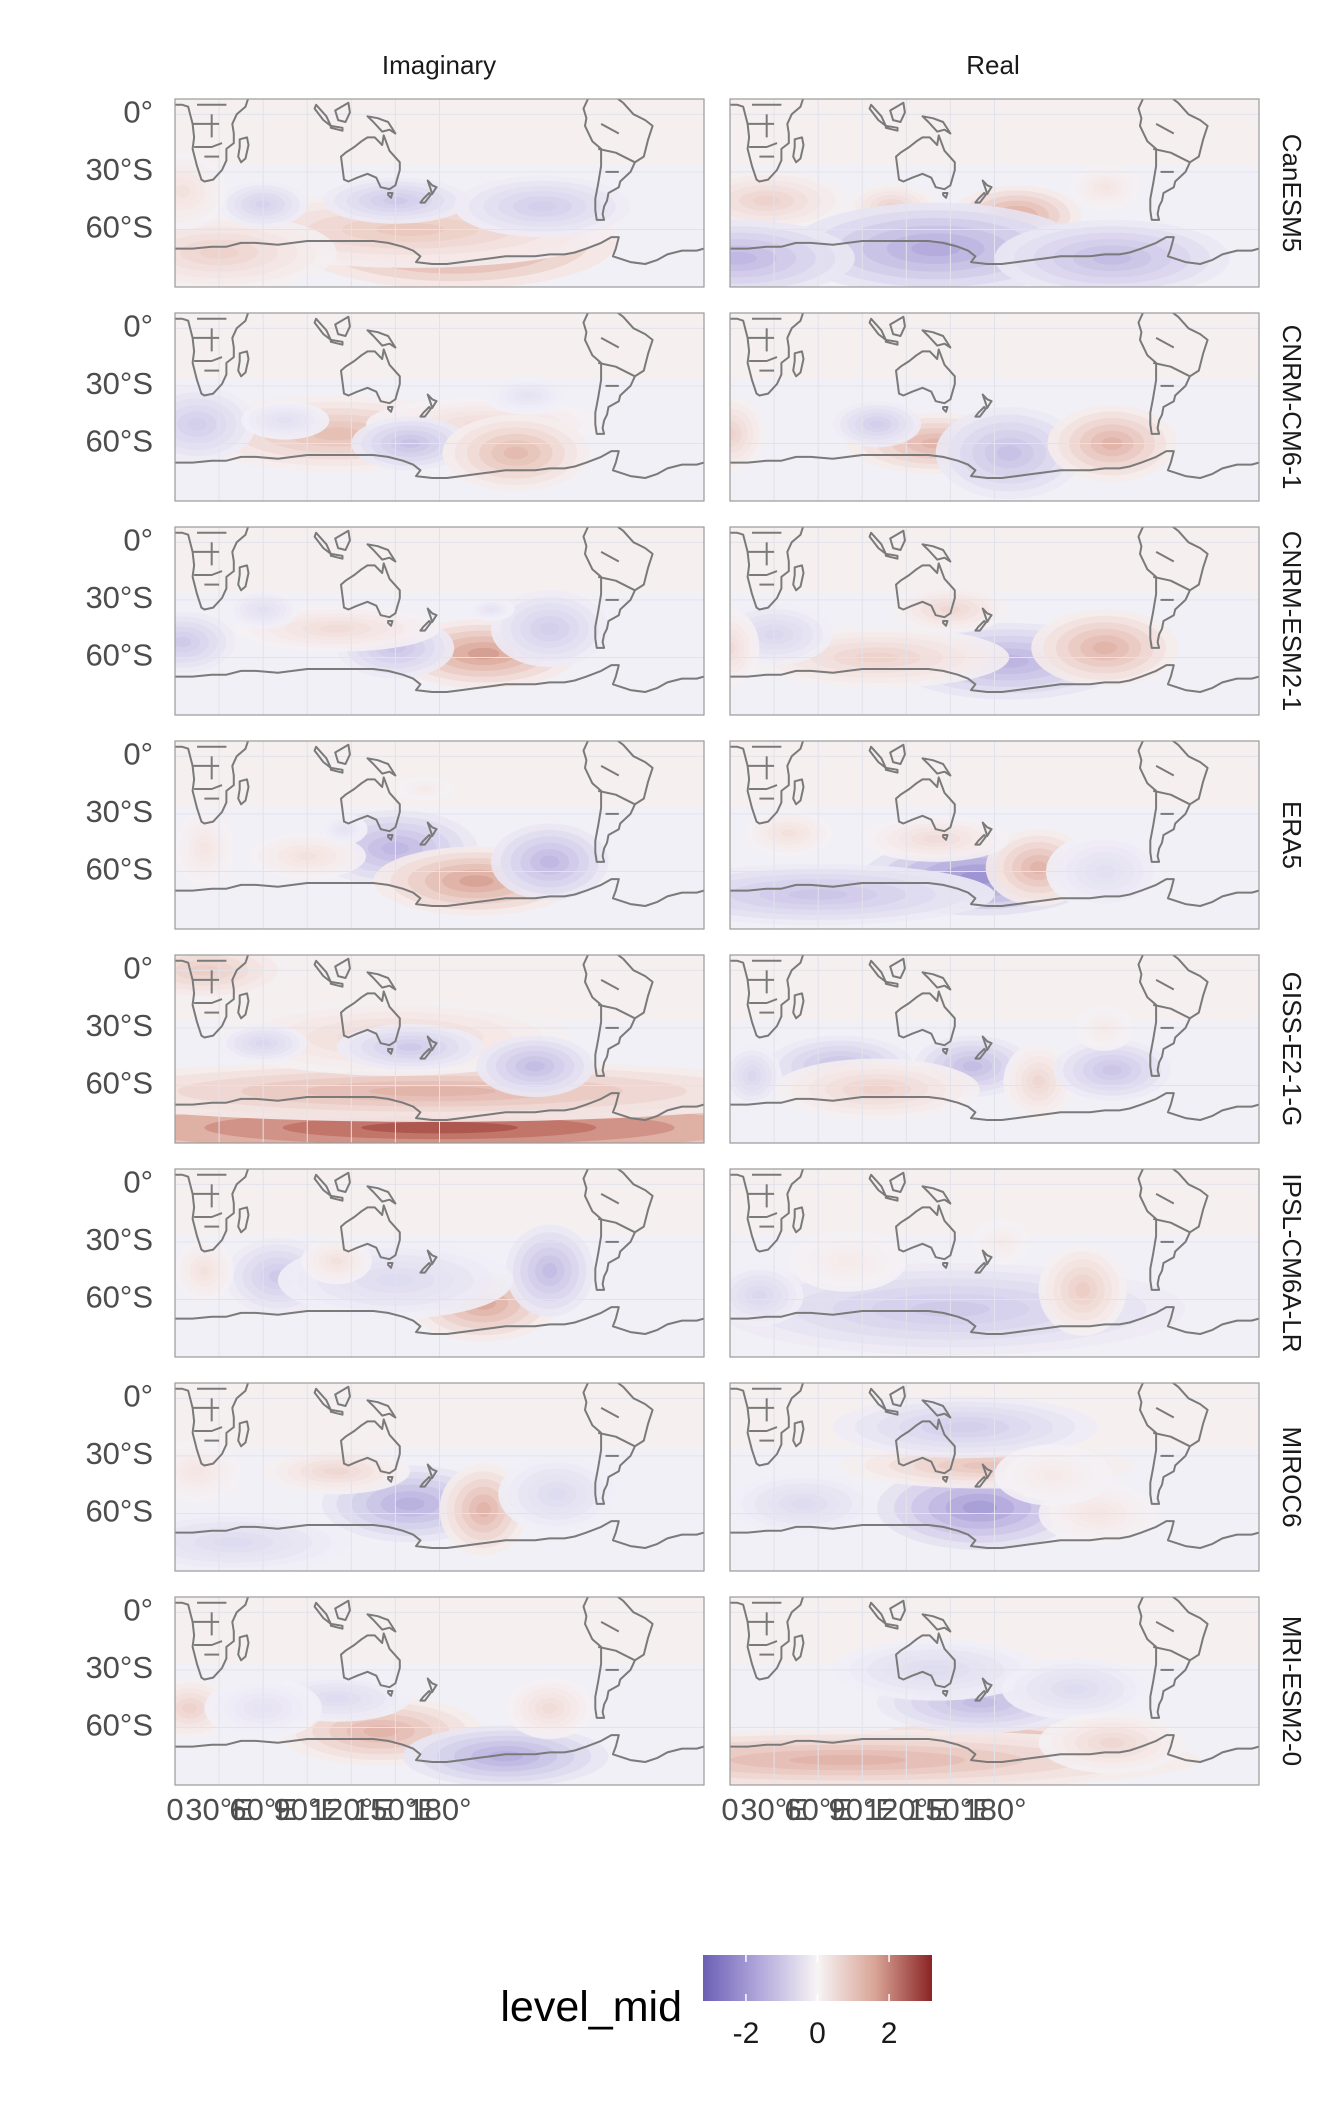 This screenshot has width=1344, height=2112. I want to click on panel-canesm5-real, so click(994, 193).